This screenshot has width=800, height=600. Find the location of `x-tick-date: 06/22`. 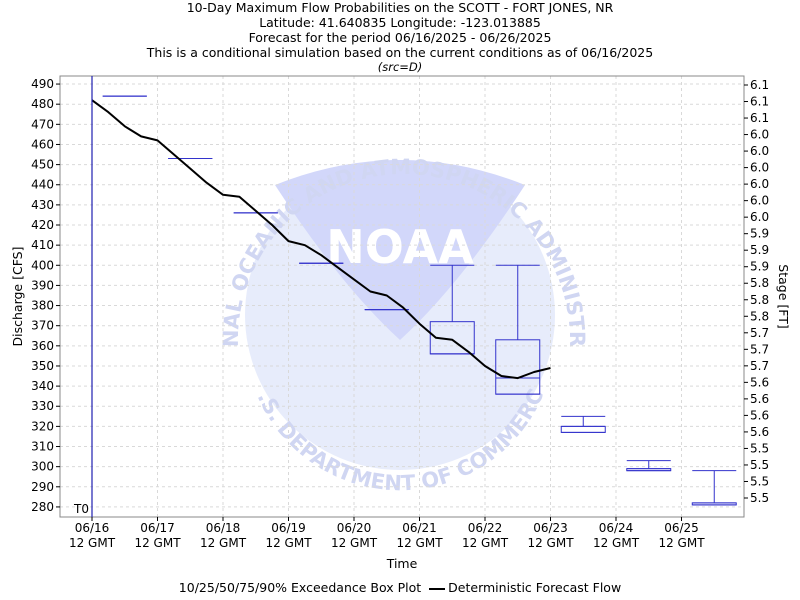

x-tick-date: 06/22 is located at coordinates (485, 528).